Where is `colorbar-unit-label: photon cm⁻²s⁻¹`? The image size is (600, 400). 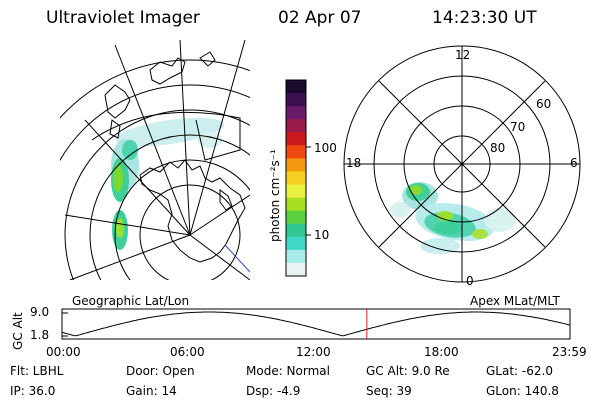 colorbar-unit-label: photon cm⁻²s⁻¹ is located at coordinates (275, 195).